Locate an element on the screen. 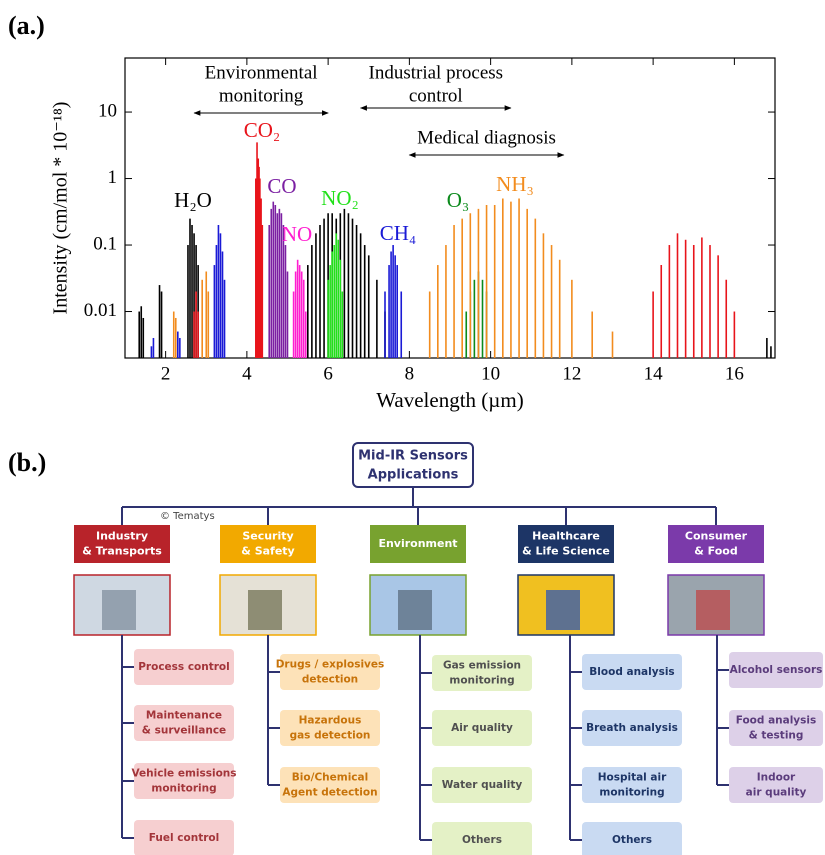  category-label: Industry is located at coordinates (122, 536).